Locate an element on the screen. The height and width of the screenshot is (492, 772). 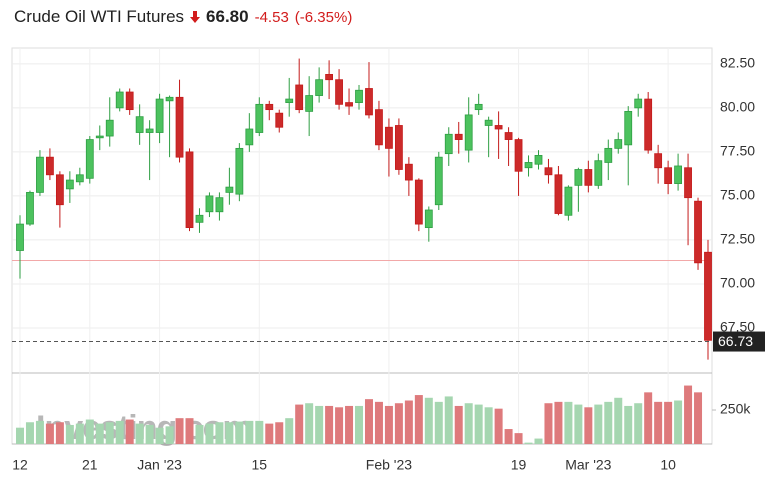
x-tick-label: 19 is located at coordinates (519, 465).